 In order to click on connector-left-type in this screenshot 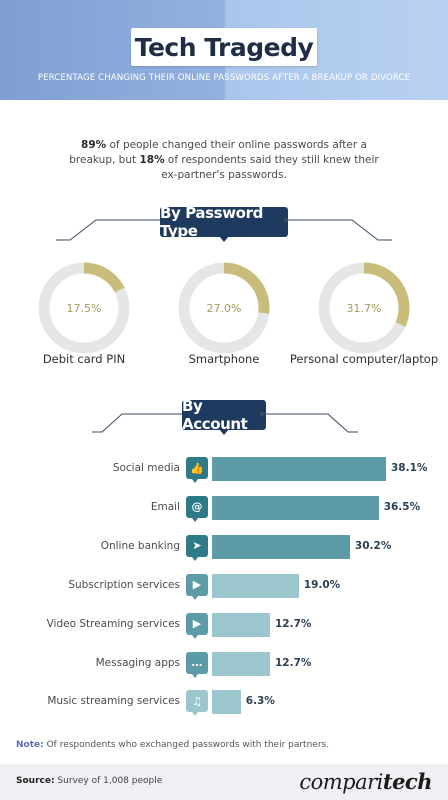, I will do `click(110, 229)`.